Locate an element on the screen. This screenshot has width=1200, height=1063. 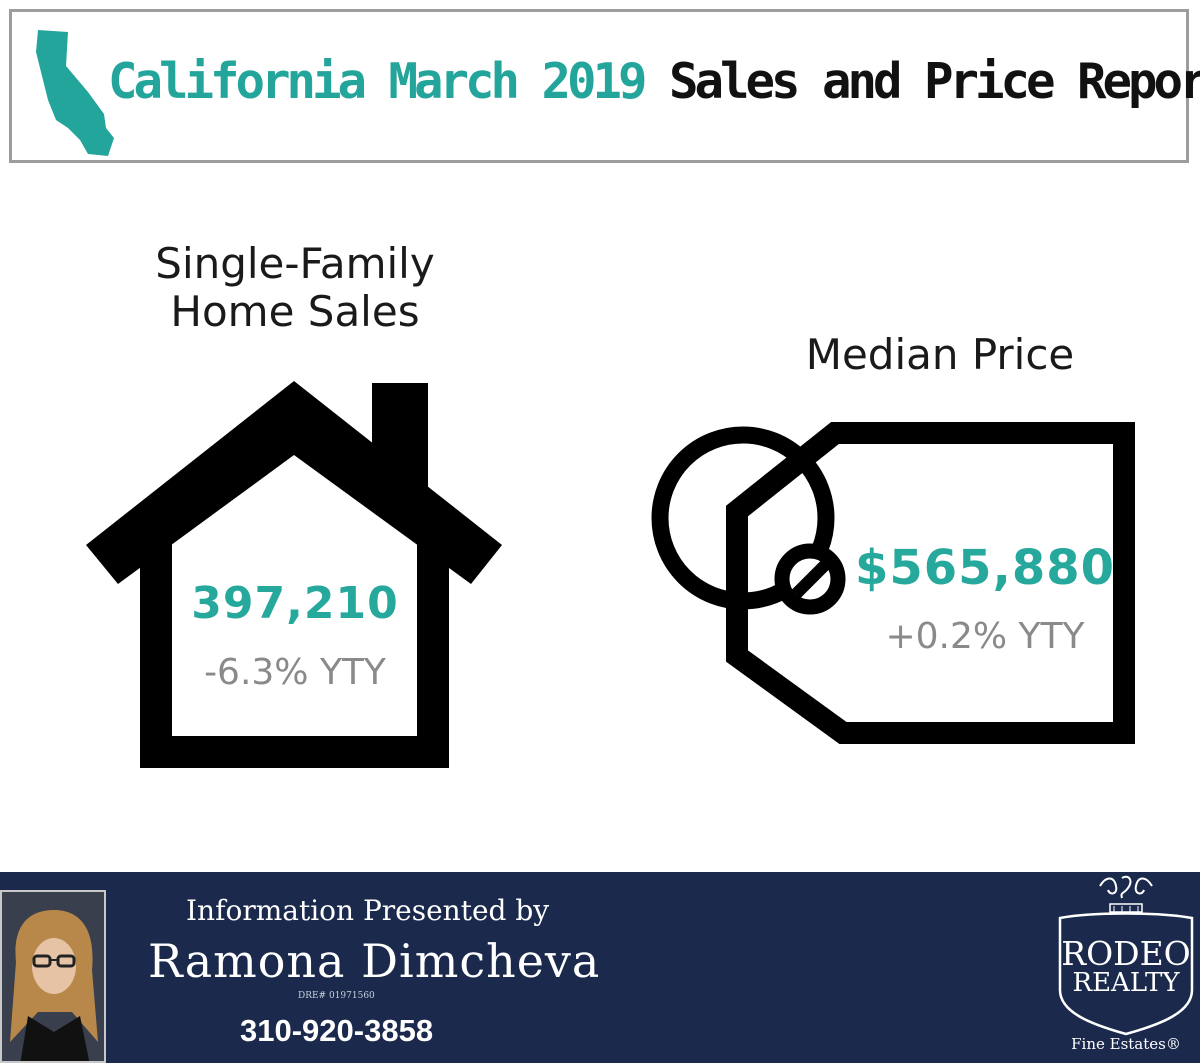
sales-heading: Single-Family Home Sales is located at coordinates (295, 288).